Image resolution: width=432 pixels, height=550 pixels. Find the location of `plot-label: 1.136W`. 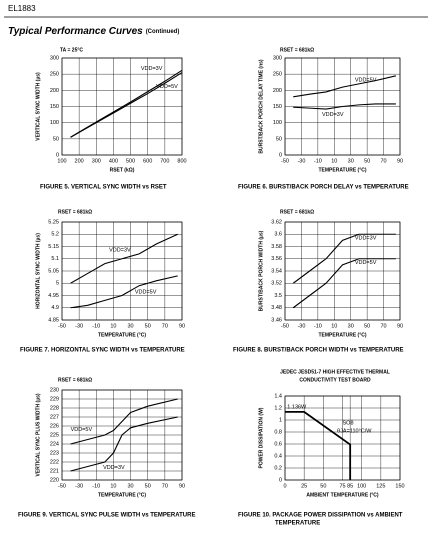

plot-label: 1.136W is located at coordinates (297, 407).